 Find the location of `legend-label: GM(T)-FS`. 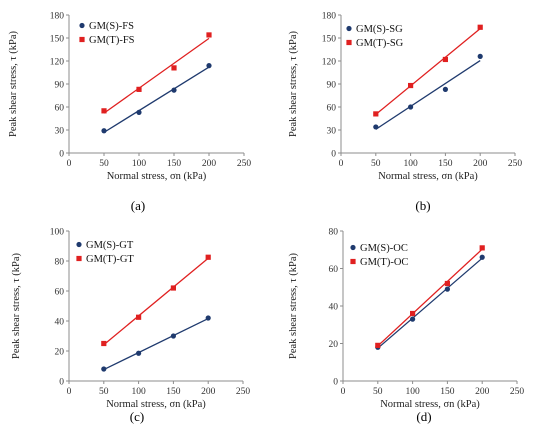

legend-label: GM(T)-FS is located at coordinates (112, 40).